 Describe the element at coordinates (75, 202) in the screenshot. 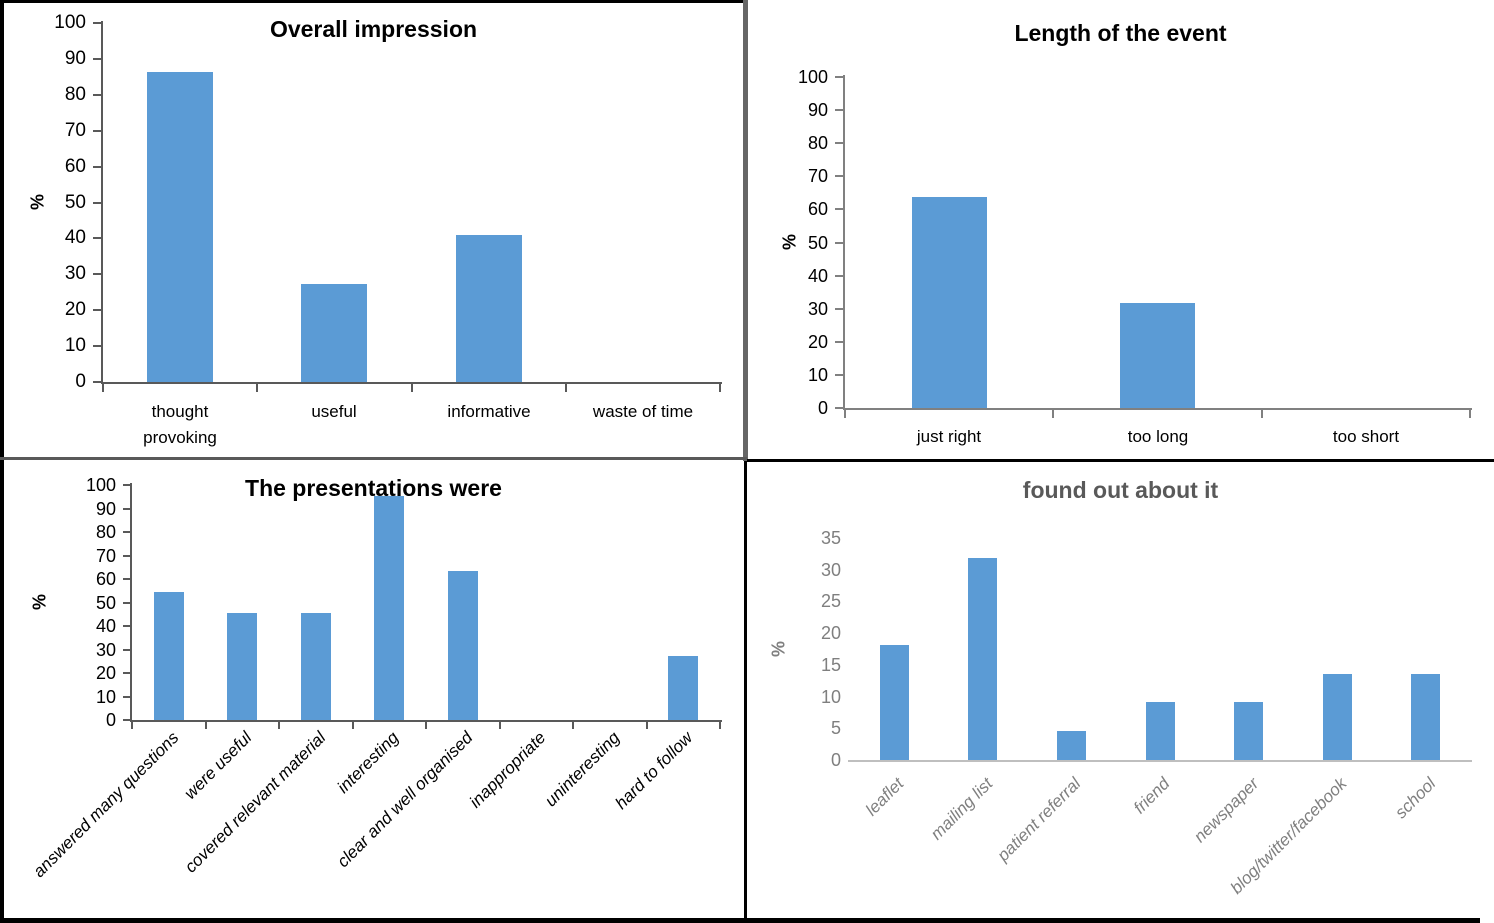

I see `y-tick-label: 50` at that location.